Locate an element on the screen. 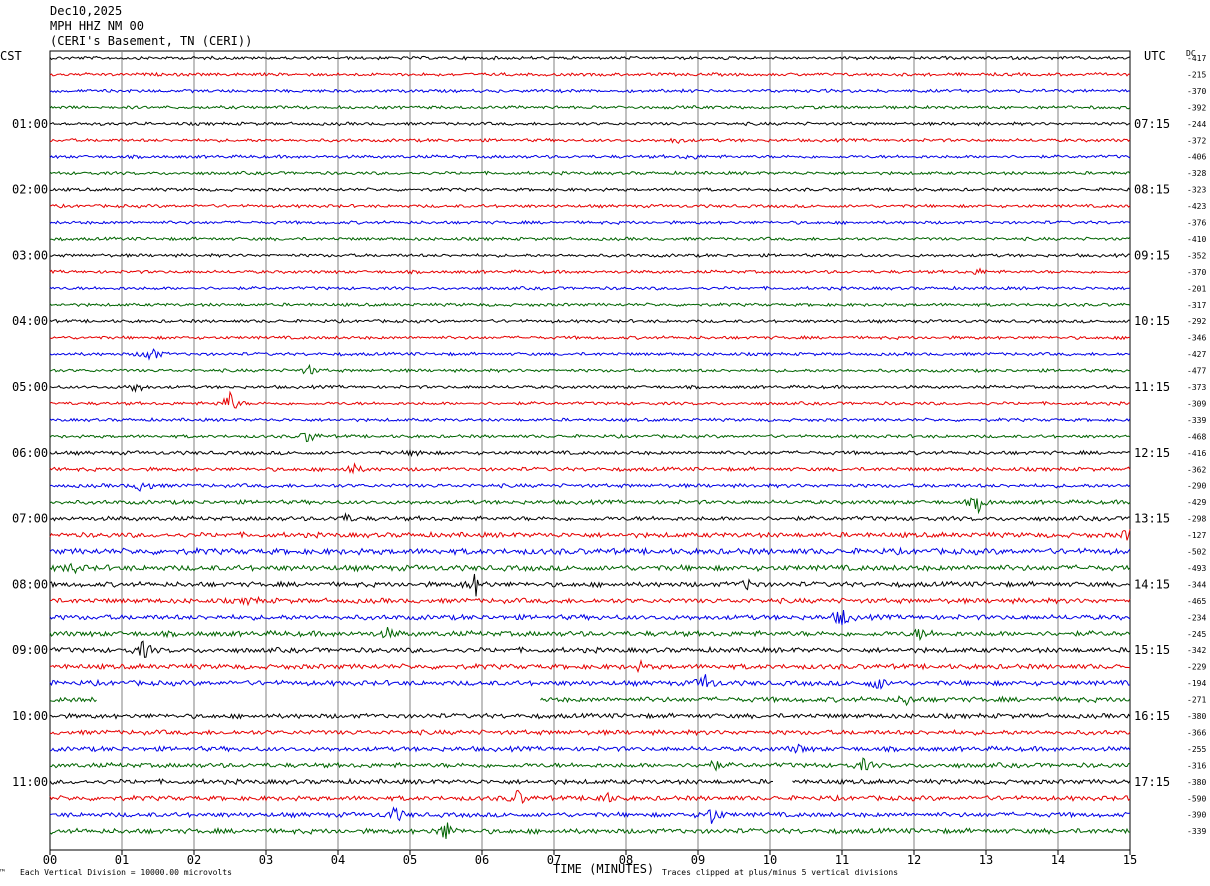  dc-offset-label: -417 is located at coordinates (1196, 58).